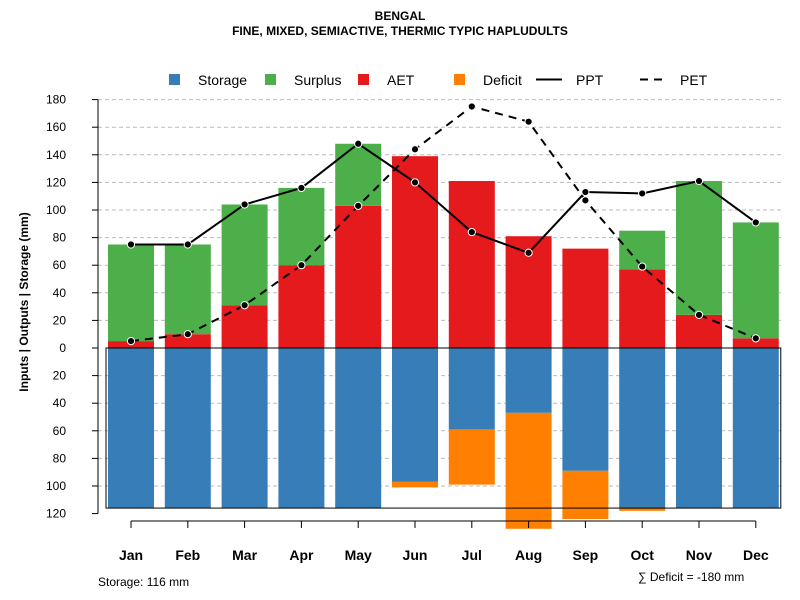 This screenshot has height=600, width=800. Describe the element at coordinates (301, 555) in the screenshot. I see `x-tick-label-apr: Apr` at that location.